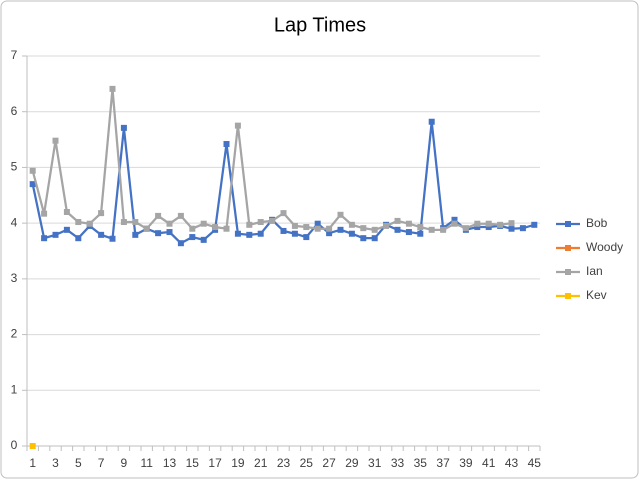 Image resolution: width=640 pixels, height=480 pixels. Describe the element at coordinates (14, 389) in the screenshot. I see `y-tick-label: 1` at that location.